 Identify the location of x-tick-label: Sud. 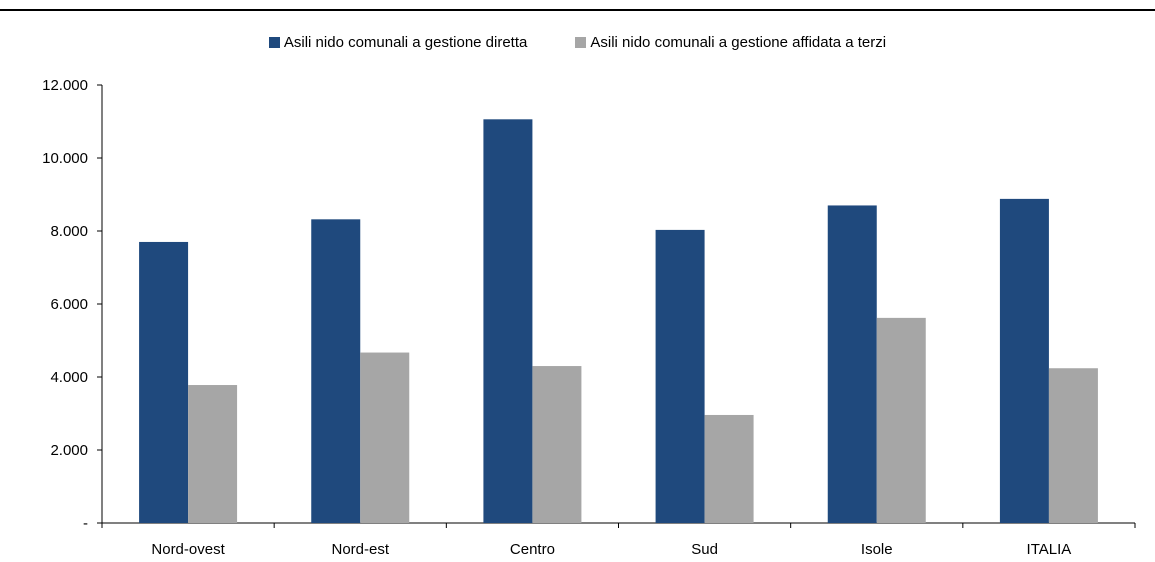
(704, 549).